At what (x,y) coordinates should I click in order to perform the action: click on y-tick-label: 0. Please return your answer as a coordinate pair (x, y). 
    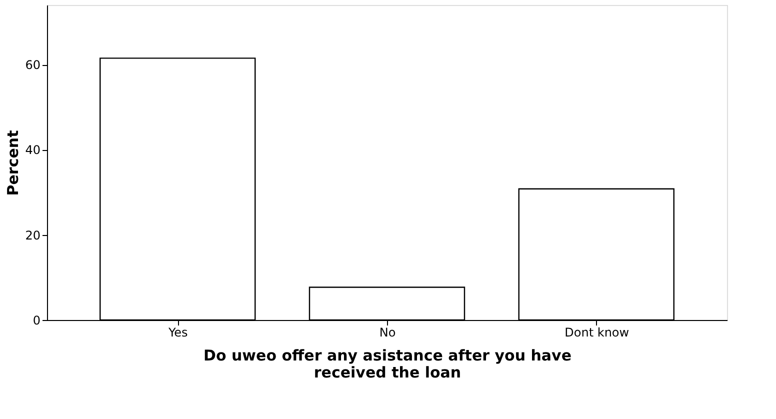
    Looking at the image, I should click on (36, 321).